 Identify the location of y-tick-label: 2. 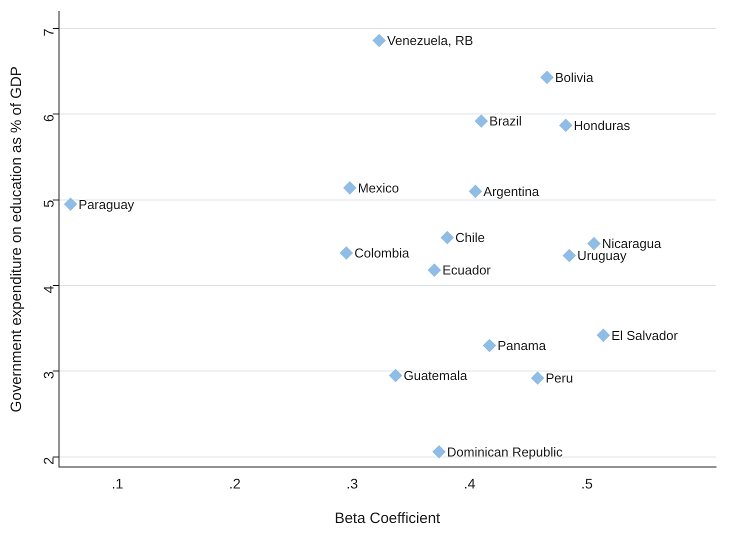
(48, 460).